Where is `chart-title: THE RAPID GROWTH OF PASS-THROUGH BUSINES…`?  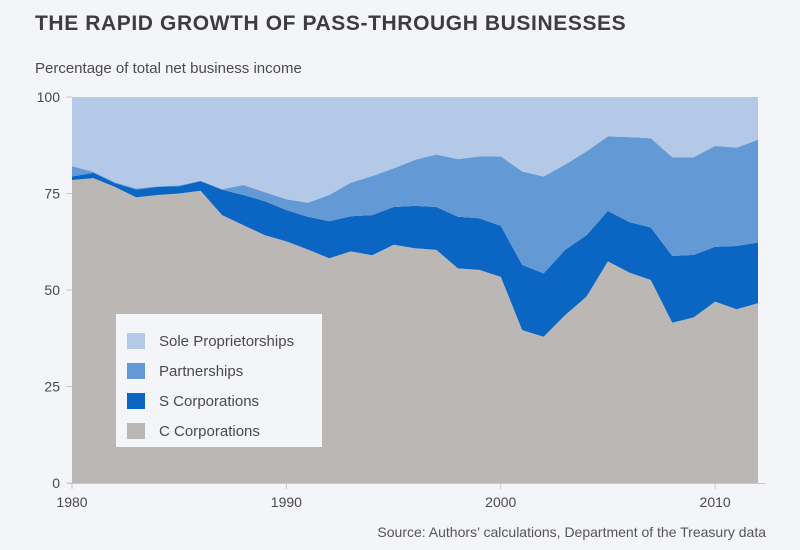 chart-title: THE RAPID GROWTH OF PASS-THROUGH BUSINES… is located at coordinates (331, 23).